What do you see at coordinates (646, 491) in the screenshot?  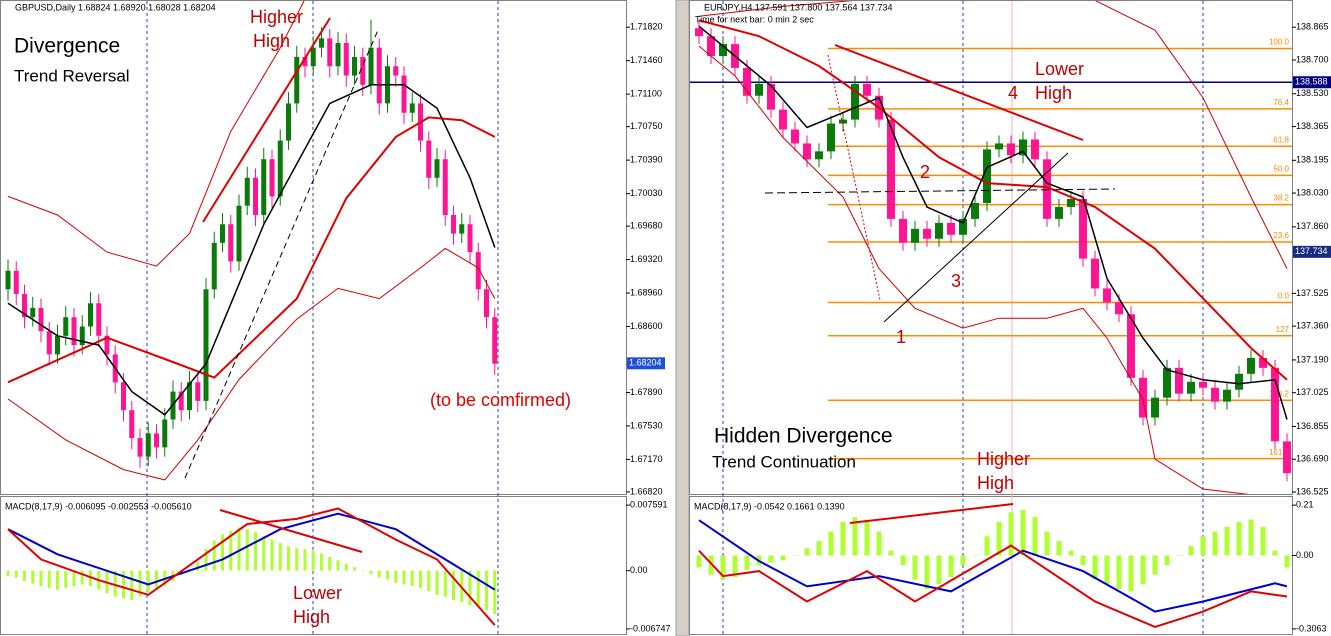 I see `y-tick-label: 1.66820` at bounding box center [646, 491].